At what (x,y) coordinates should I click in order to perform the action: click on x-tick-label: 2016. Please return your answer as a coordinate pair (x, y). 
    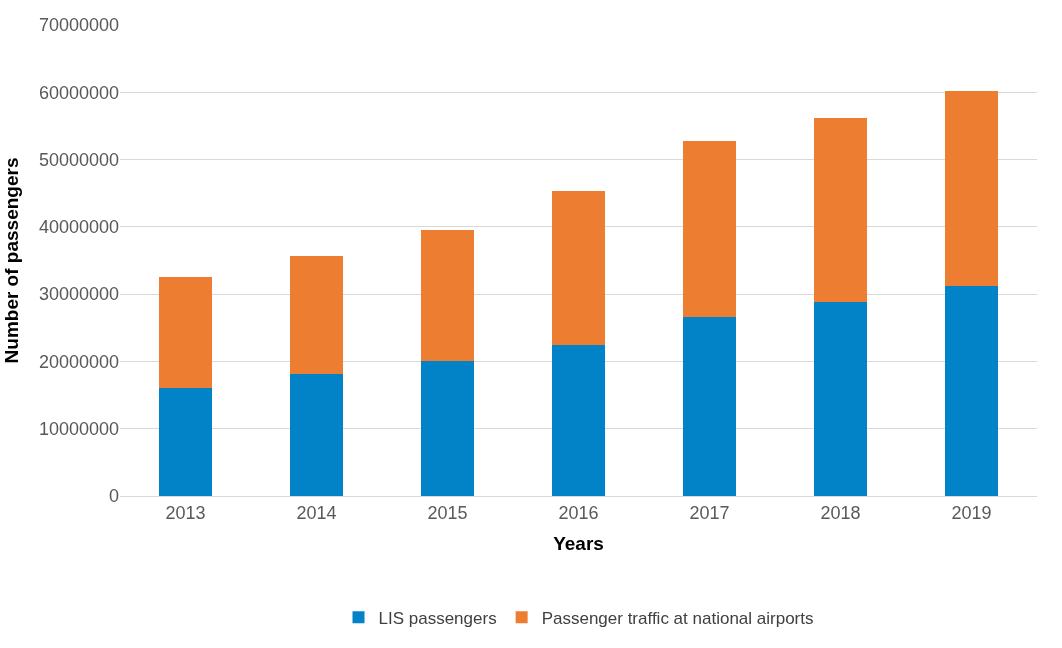
    Looking at the image, I should click on (578, 512).